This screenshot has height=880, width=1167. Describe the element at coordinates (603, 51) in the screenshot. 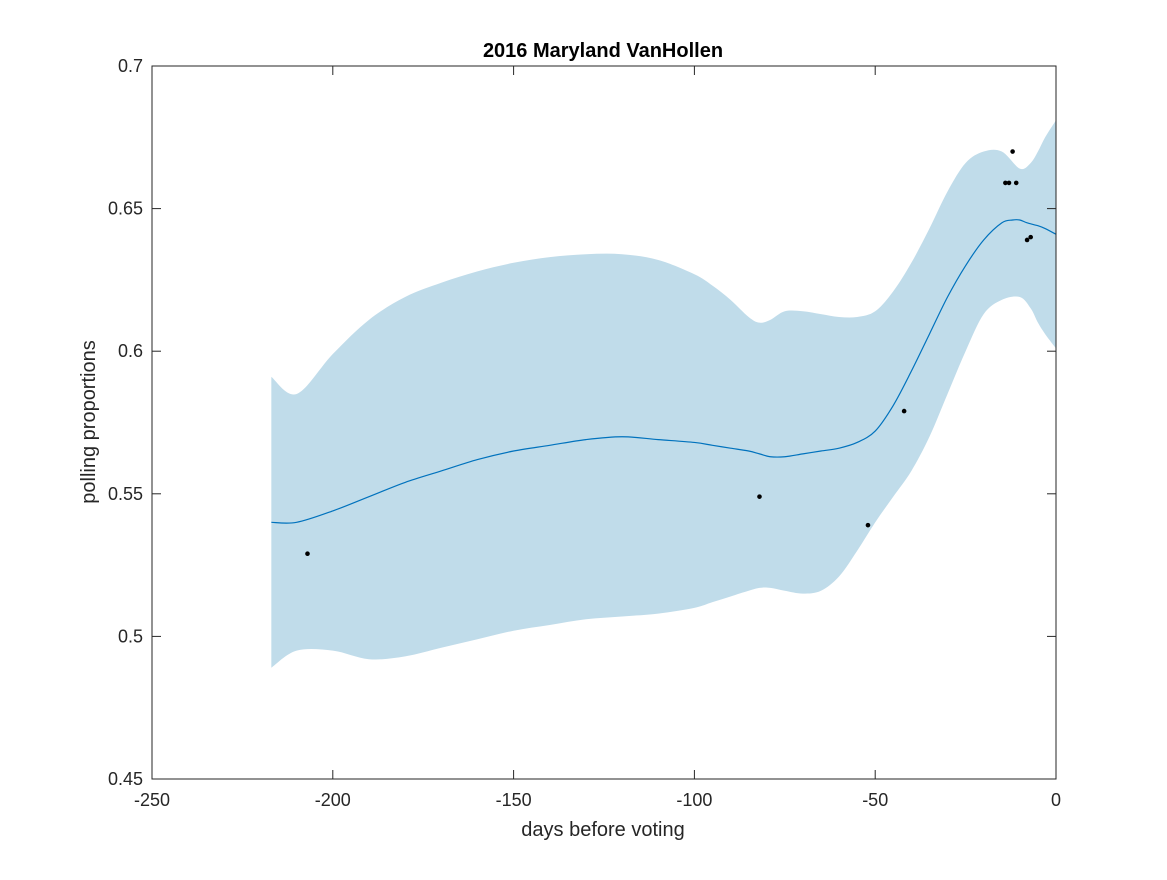

I see `chart-title: 2016 Maryland VanHollen` at that location.